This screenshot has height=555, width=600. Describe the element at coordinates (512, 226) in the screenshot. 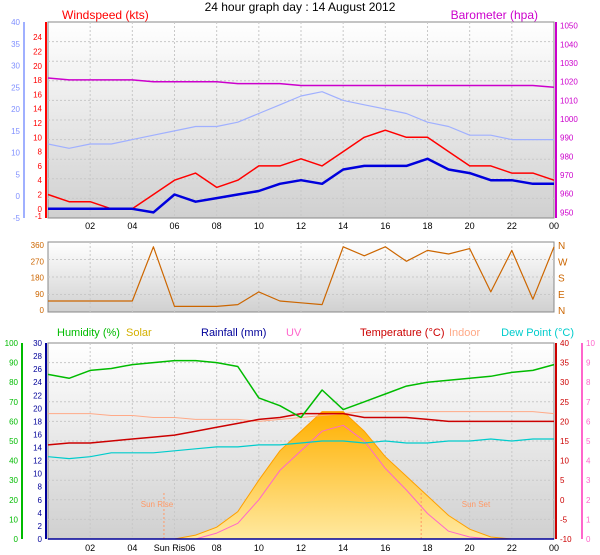

I see `x-tick-label: 22` at that location.